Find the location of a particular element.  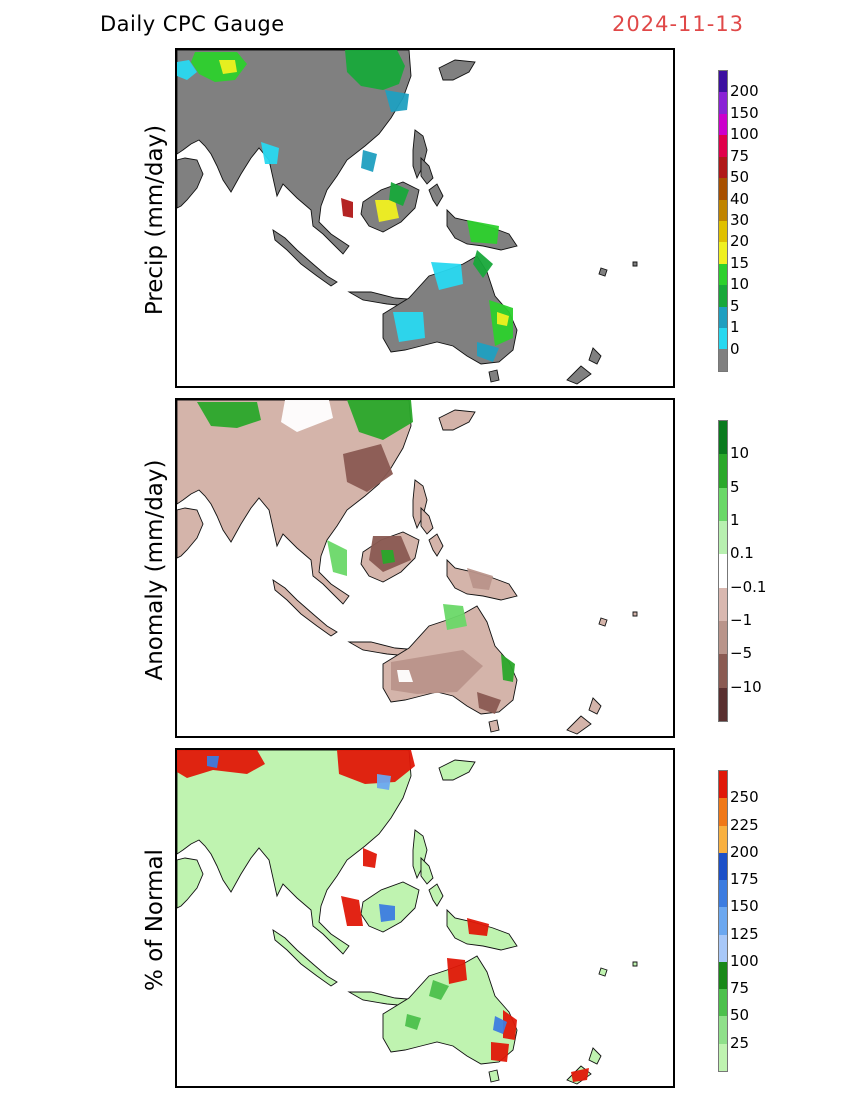

colorbar-tick-label: 15 is located at coordinates (740, 262).